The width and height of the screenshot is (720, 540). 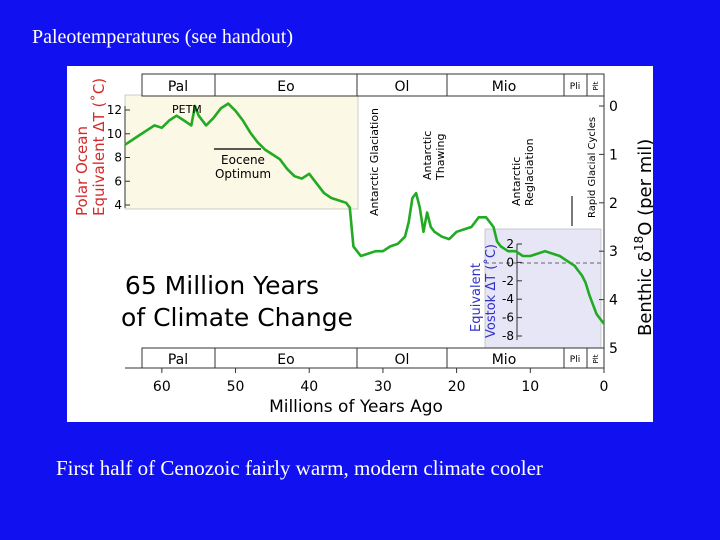 What do you see at coordinates (374, 162) in the screenshot?
I see `annotation-antarctic-glaciation: Antarctic Glaciation` at bounding box center [374, 162].